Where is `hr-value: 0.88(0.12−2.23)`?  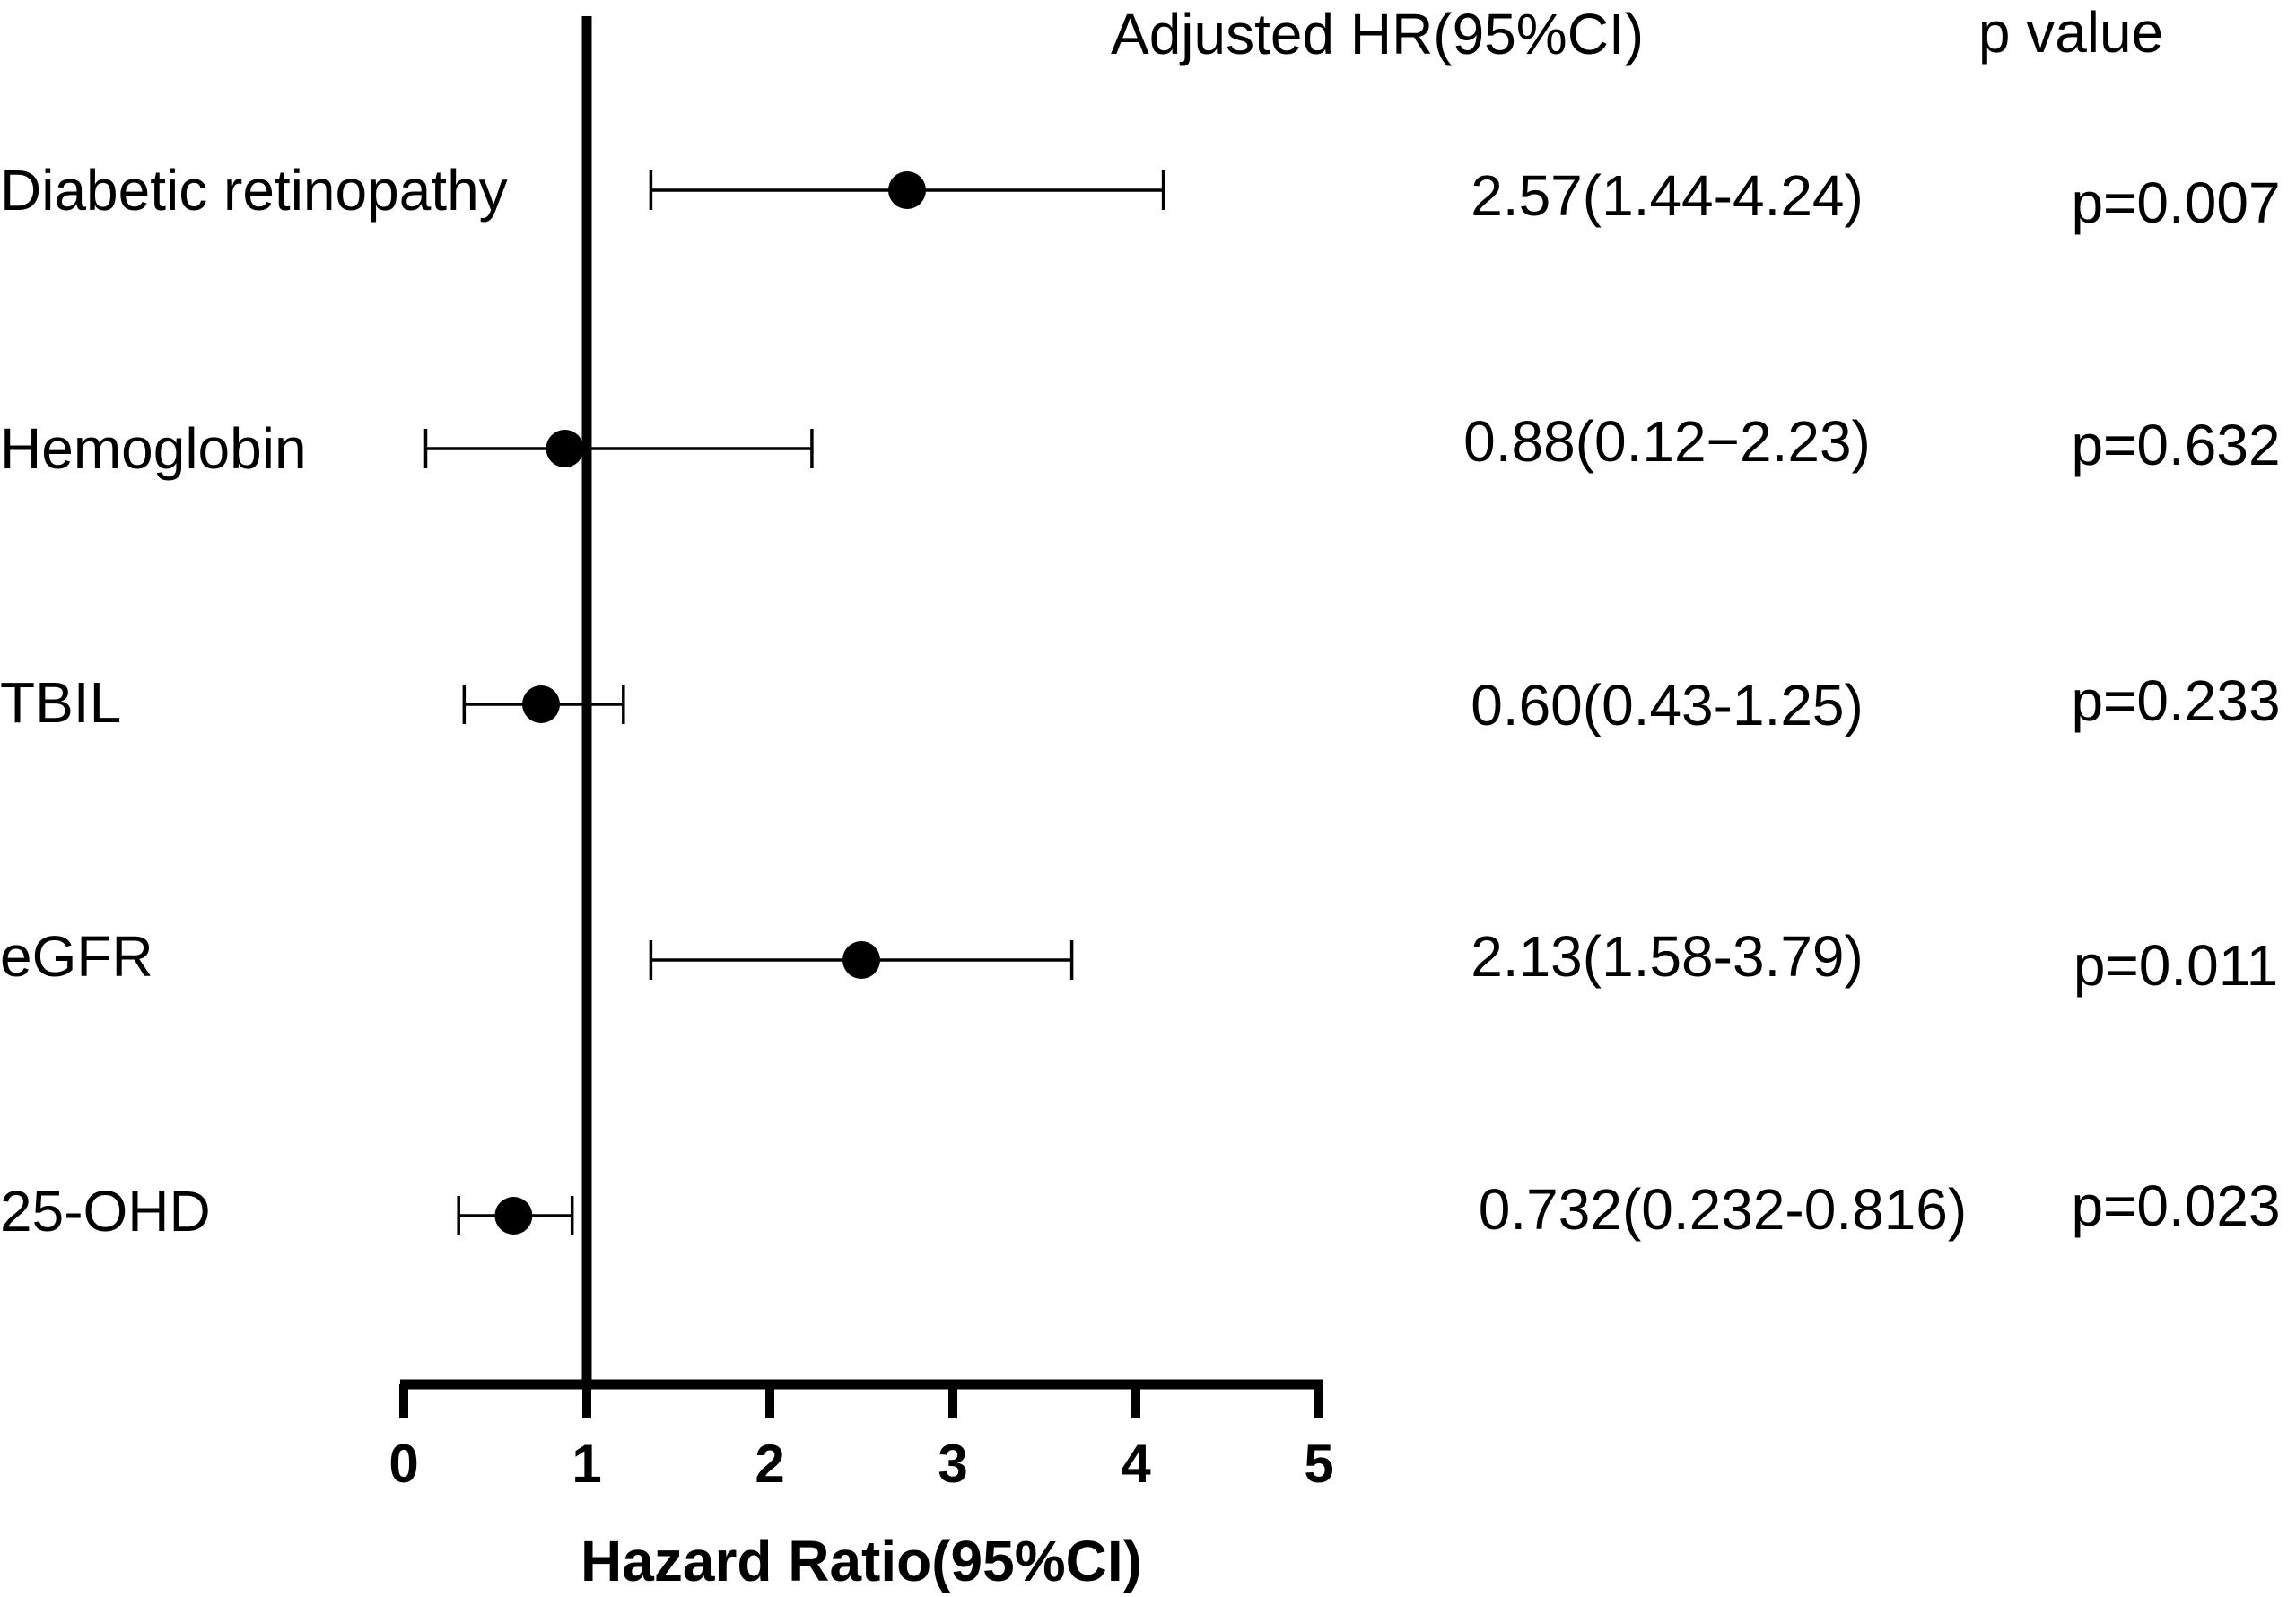 hr-value: 0.88(0.12−2.23) is located at coordinates (1667, 441).